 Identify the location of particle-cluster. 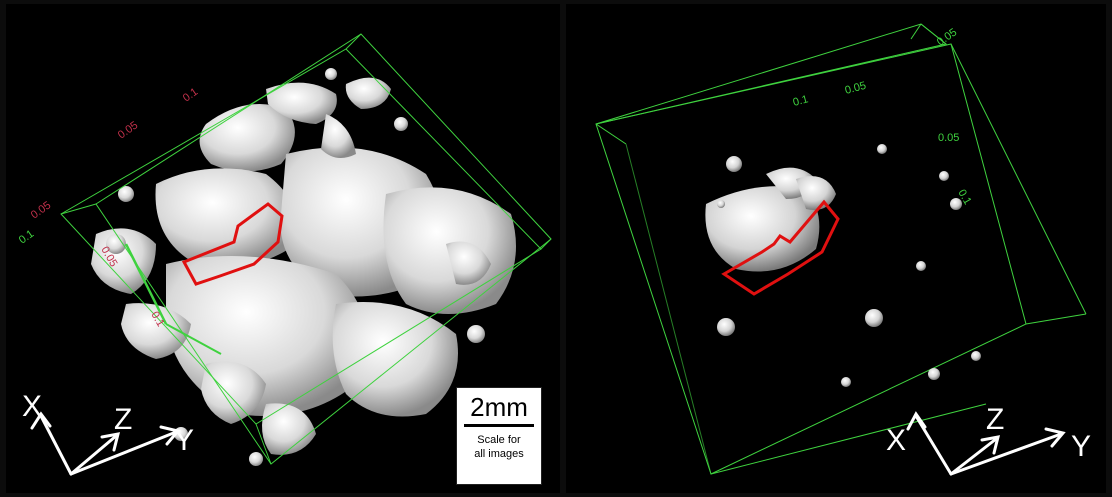
(843, 265).